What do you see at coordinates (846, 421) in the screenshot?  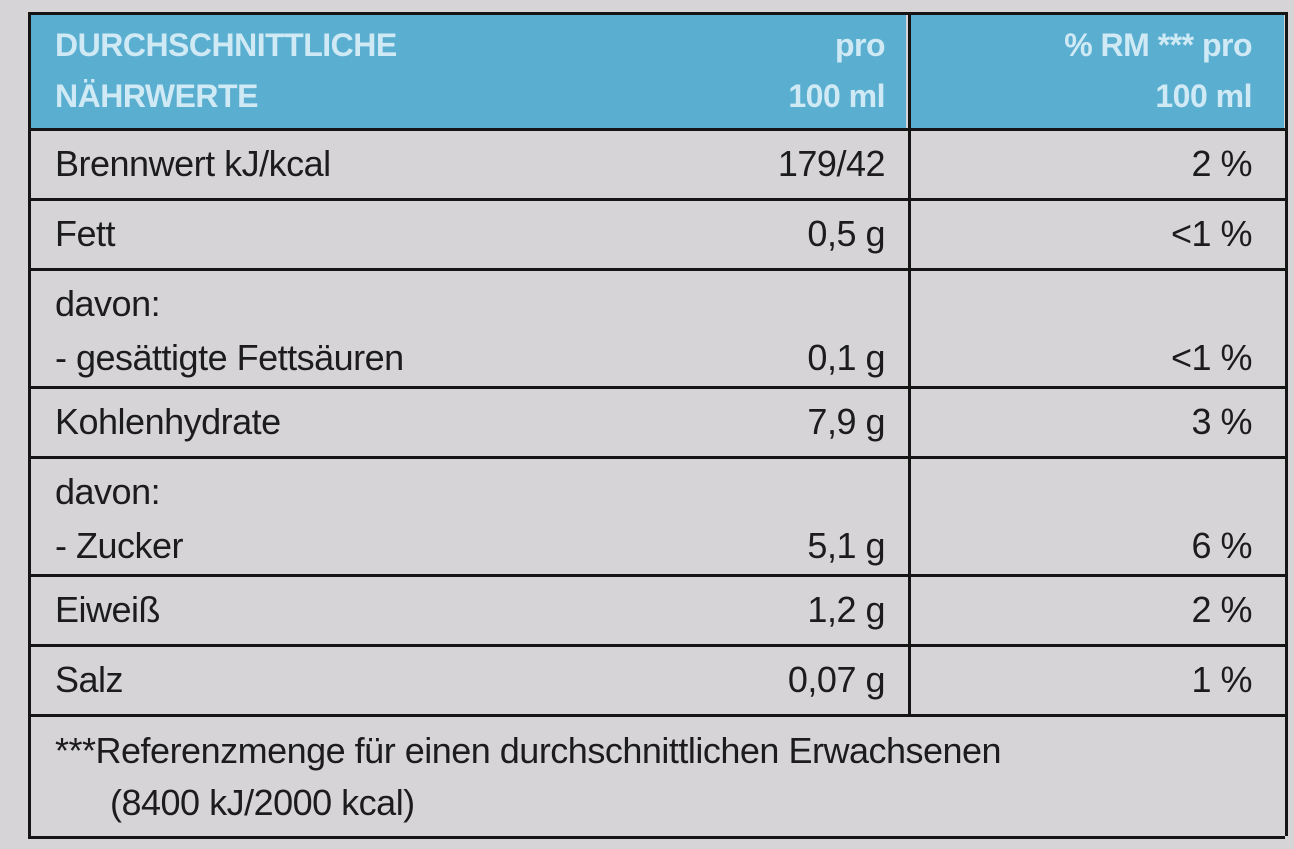 I see `per-100ml: 7,9 g` at bounding box center [846, 421].